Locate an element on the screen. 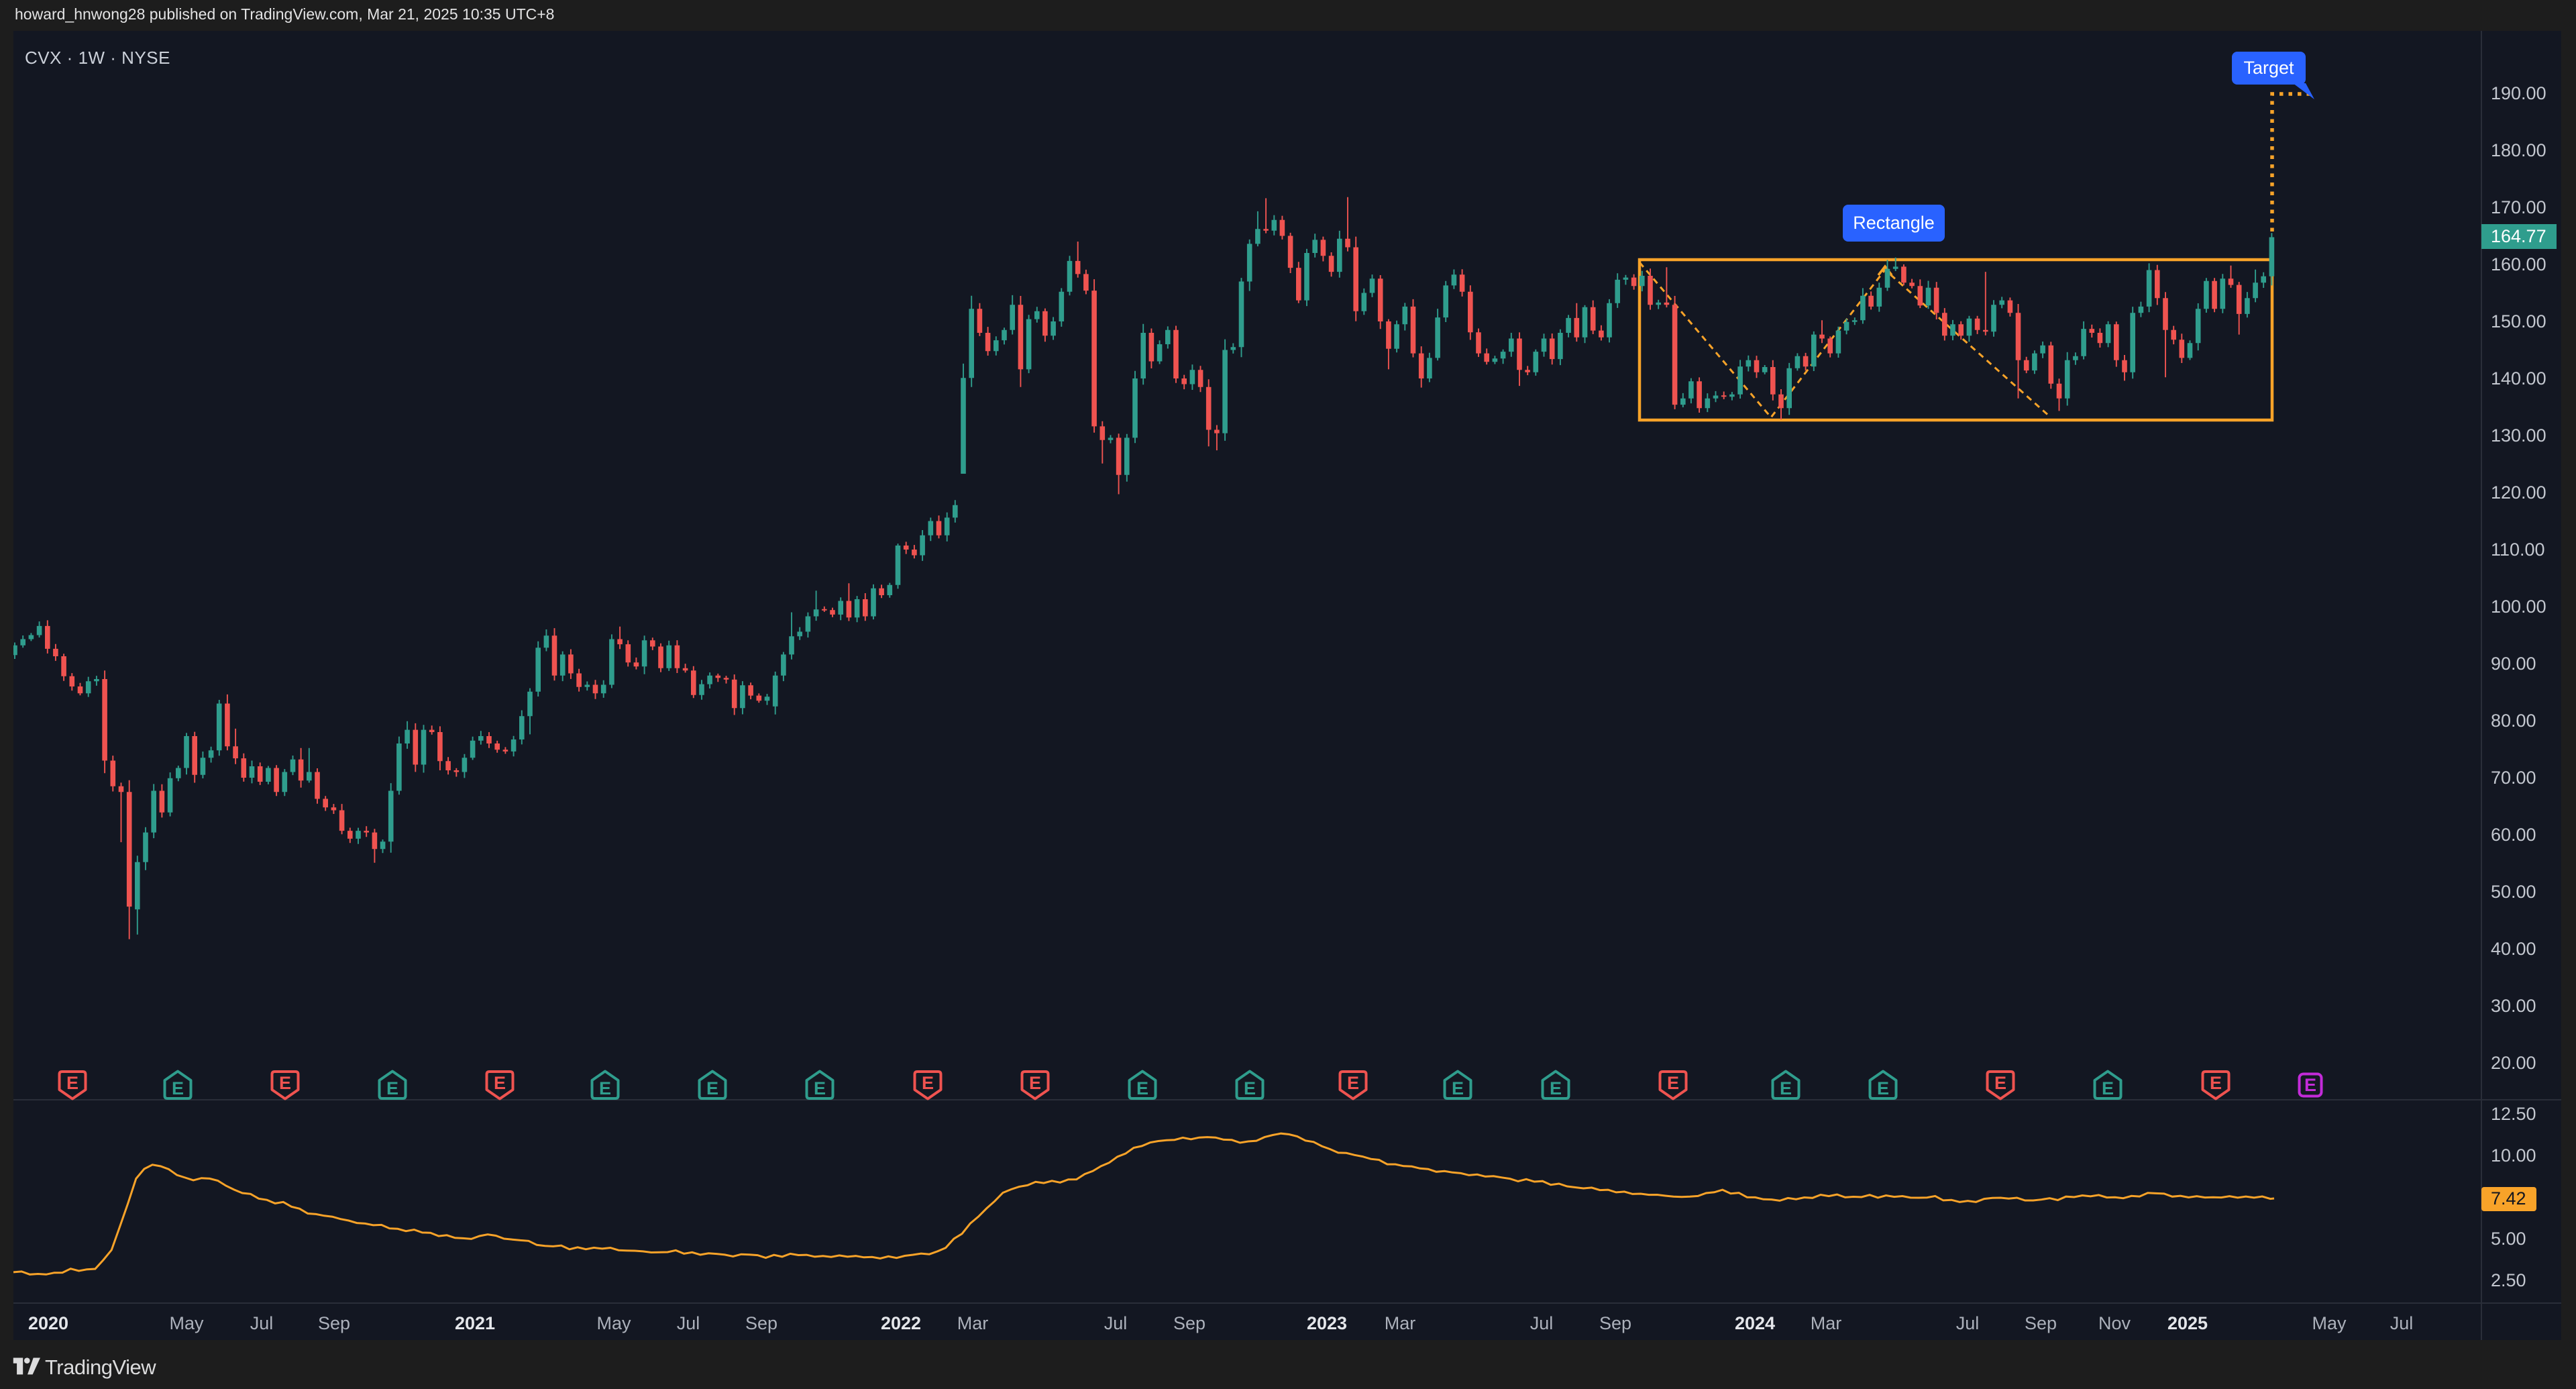 The width and height of the screenshot is (2576, 1389). svg-text: 2021 is located at coordinates (475, 1323).